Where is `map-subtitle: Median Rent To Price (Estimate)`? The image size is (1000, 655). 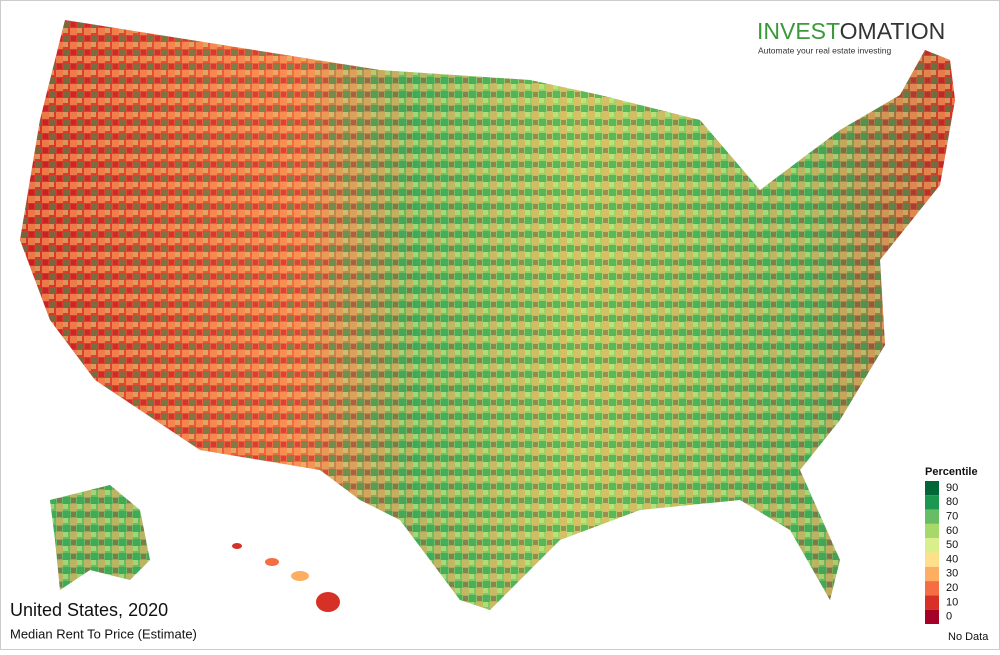 map-subtitle: Median Rent To Price (Estimate) is located at coordinates (103, 633).